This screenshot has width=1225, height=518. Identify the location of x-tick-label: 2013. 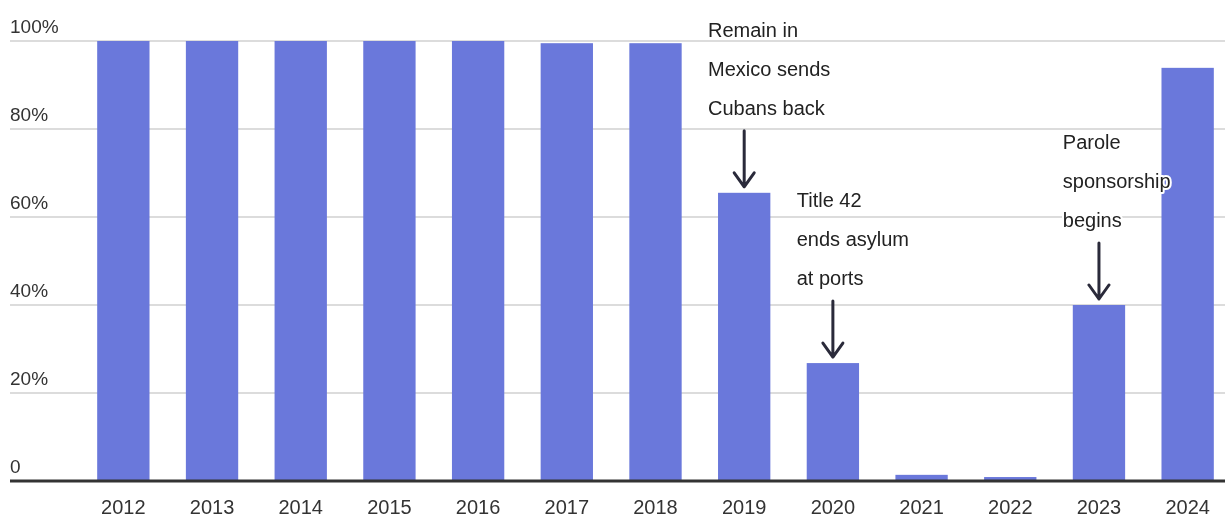
(212, 507).